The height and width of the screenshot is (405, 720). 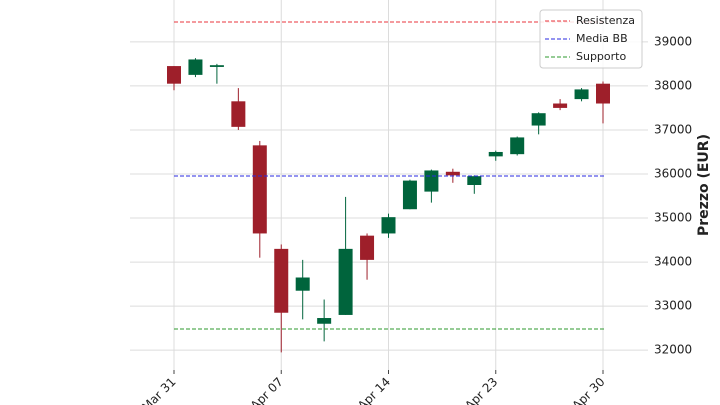 I want to click on y-tick-label: 32000, so click(x=673, y=350).